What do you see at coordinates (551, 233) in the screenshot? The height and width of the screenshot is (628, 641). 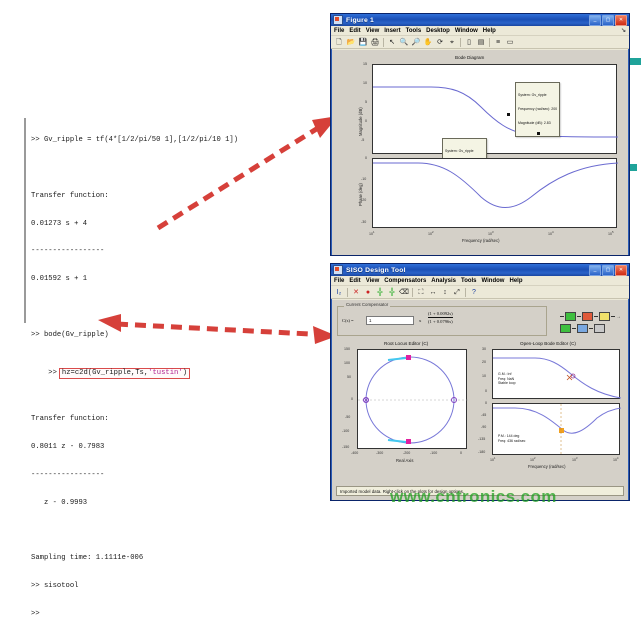 I see `freq-tick: 10⁴` at bounding box center [551, 233].